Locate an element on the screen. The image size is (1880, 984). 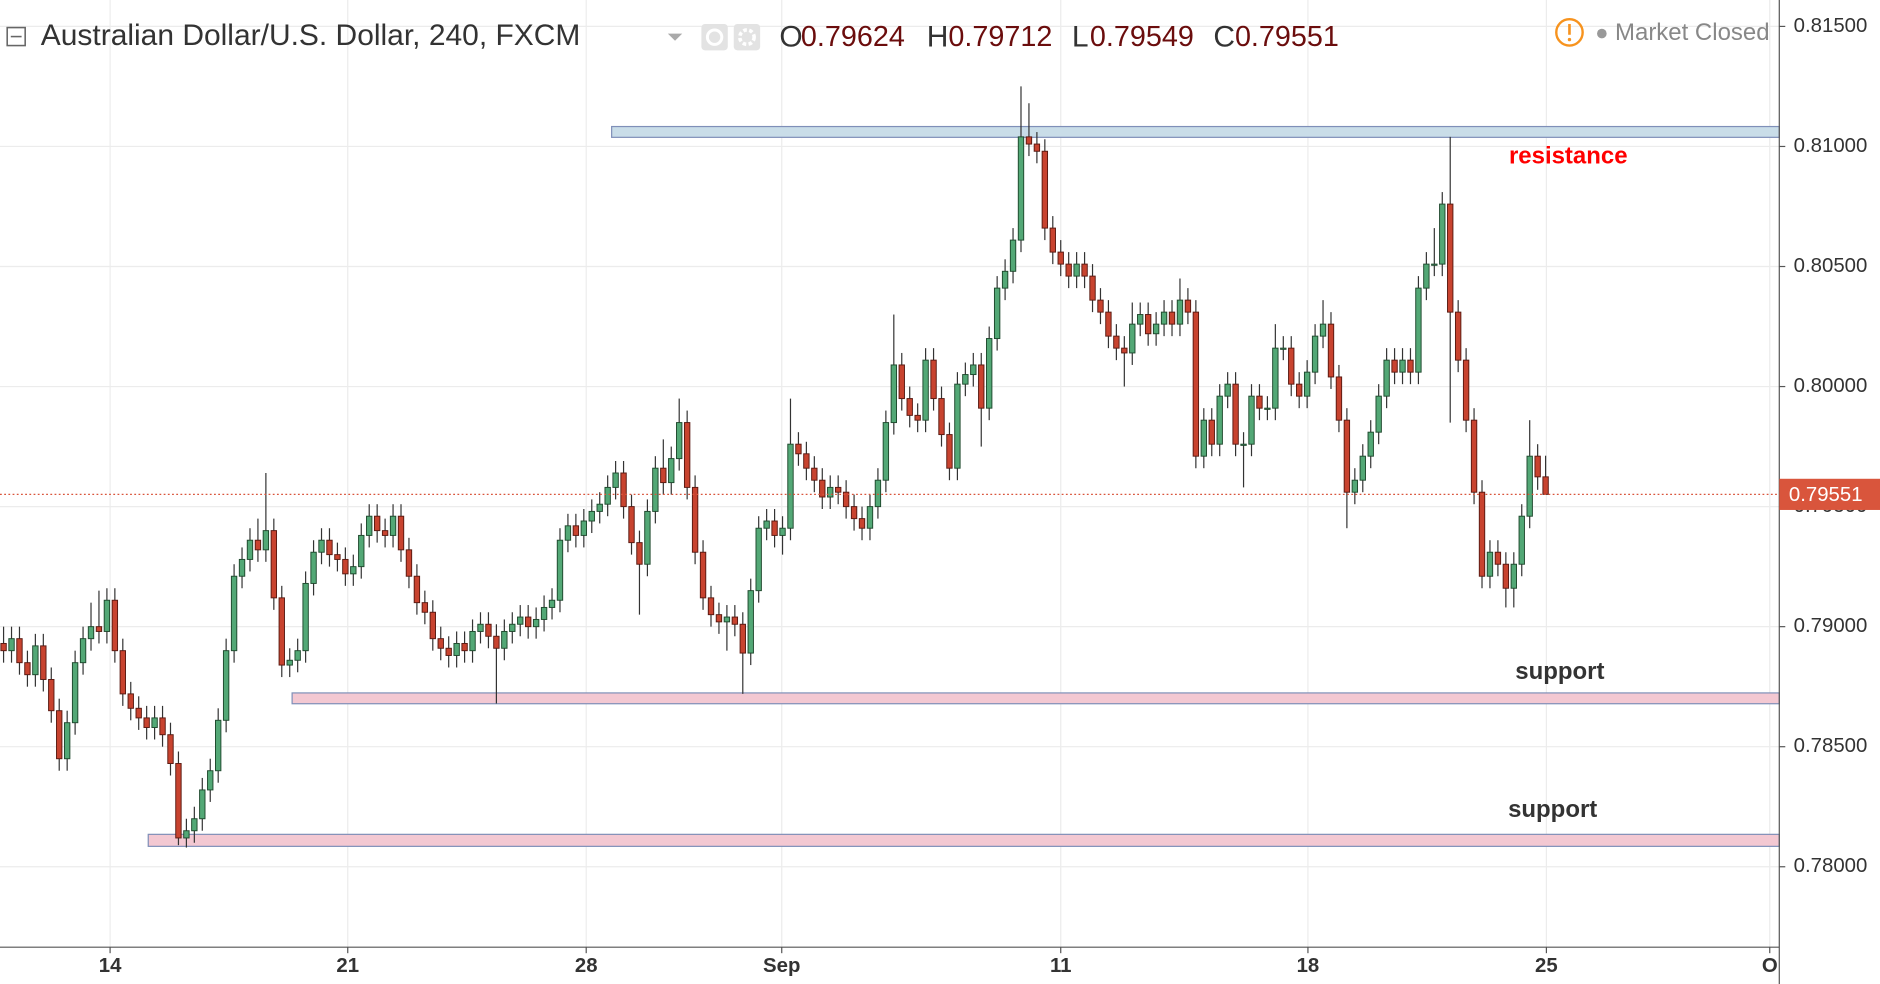
y-tick-label: 0.80000 is located at coordinates (1831, 386).